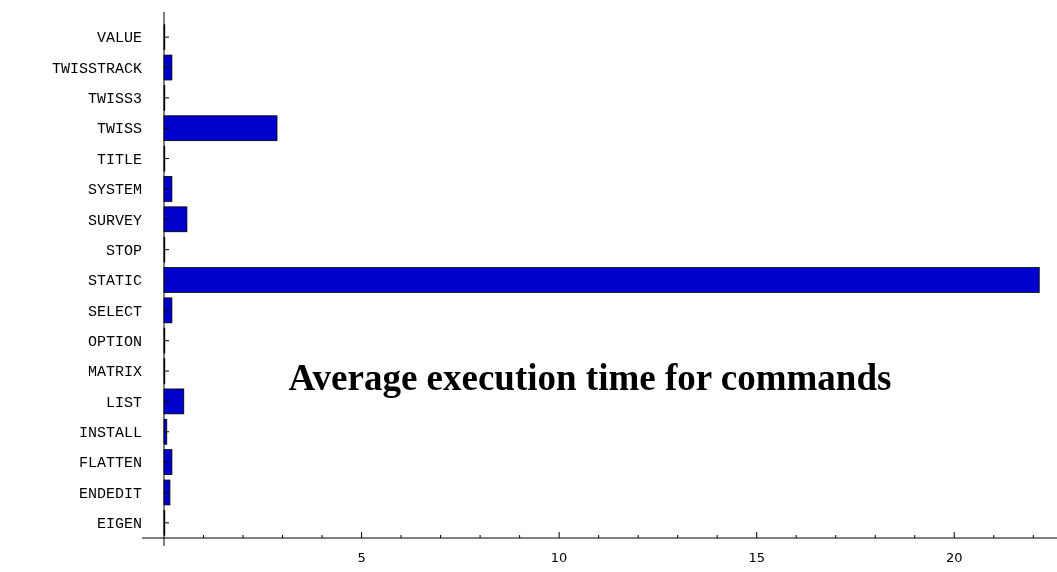 This screenshot has width=1057, height=572. I want to click on y-tick-label: TITLE, so click(119, 160).